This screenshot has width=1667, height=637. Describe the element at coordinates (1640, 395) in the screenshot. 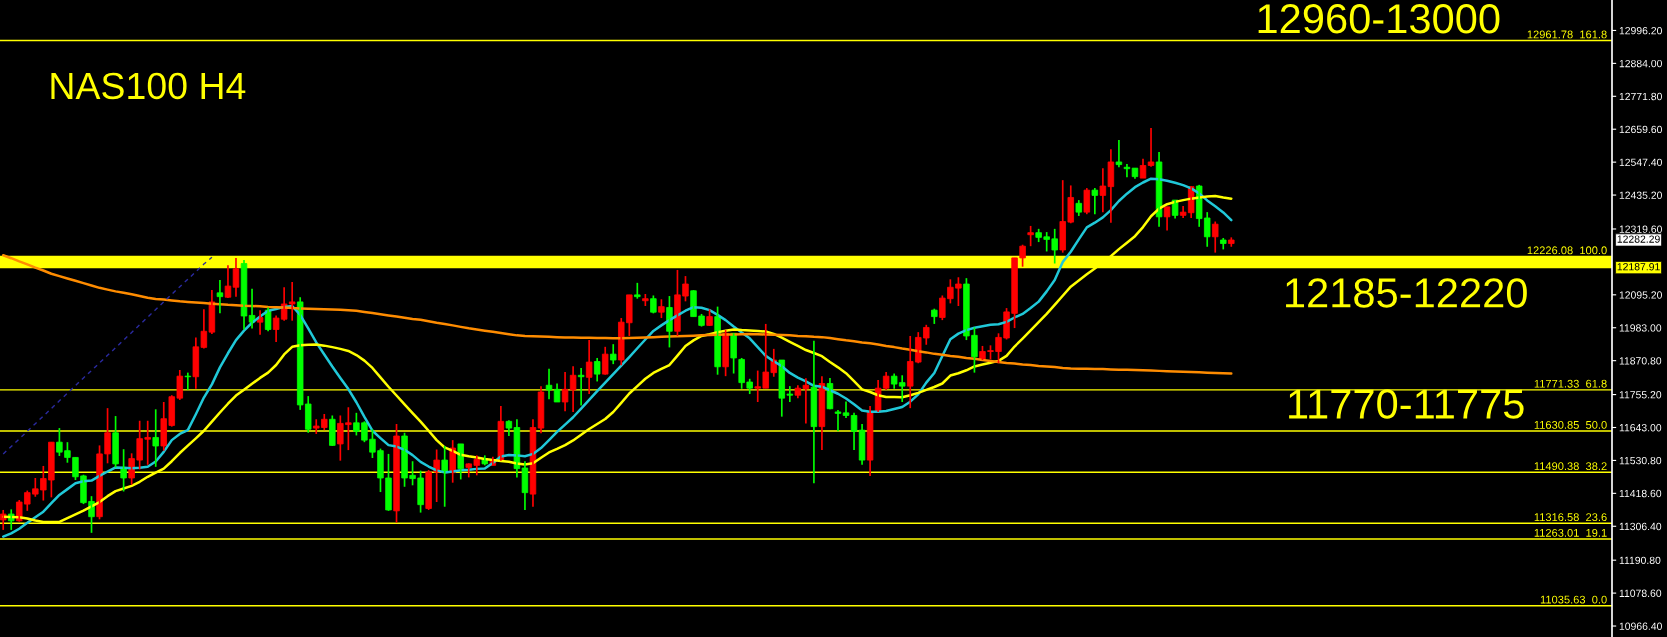

I see `y-tick-label: 11755.20` at that location.